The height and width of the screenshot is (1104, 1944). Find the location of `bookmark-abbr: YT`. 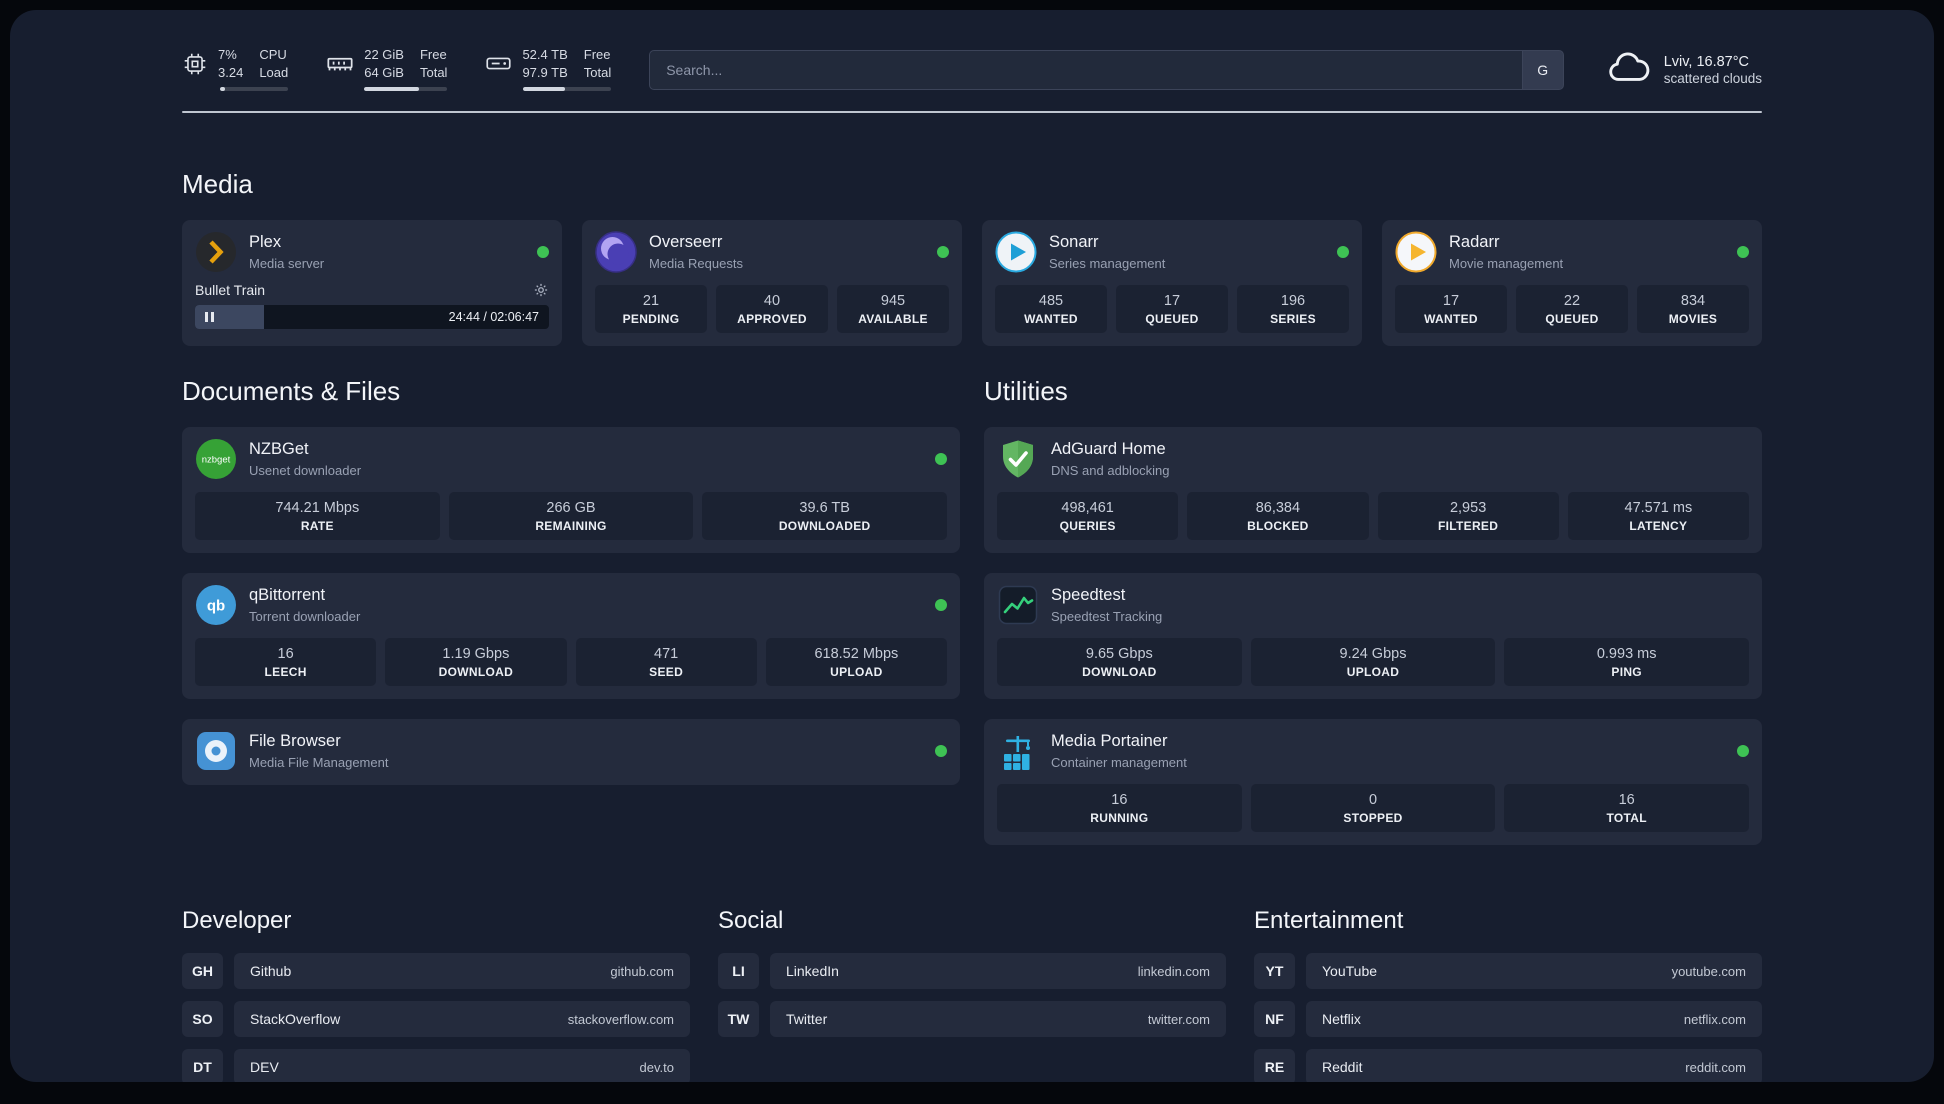

bookmark-abbr: YT is located at coordinates (1274, 971).